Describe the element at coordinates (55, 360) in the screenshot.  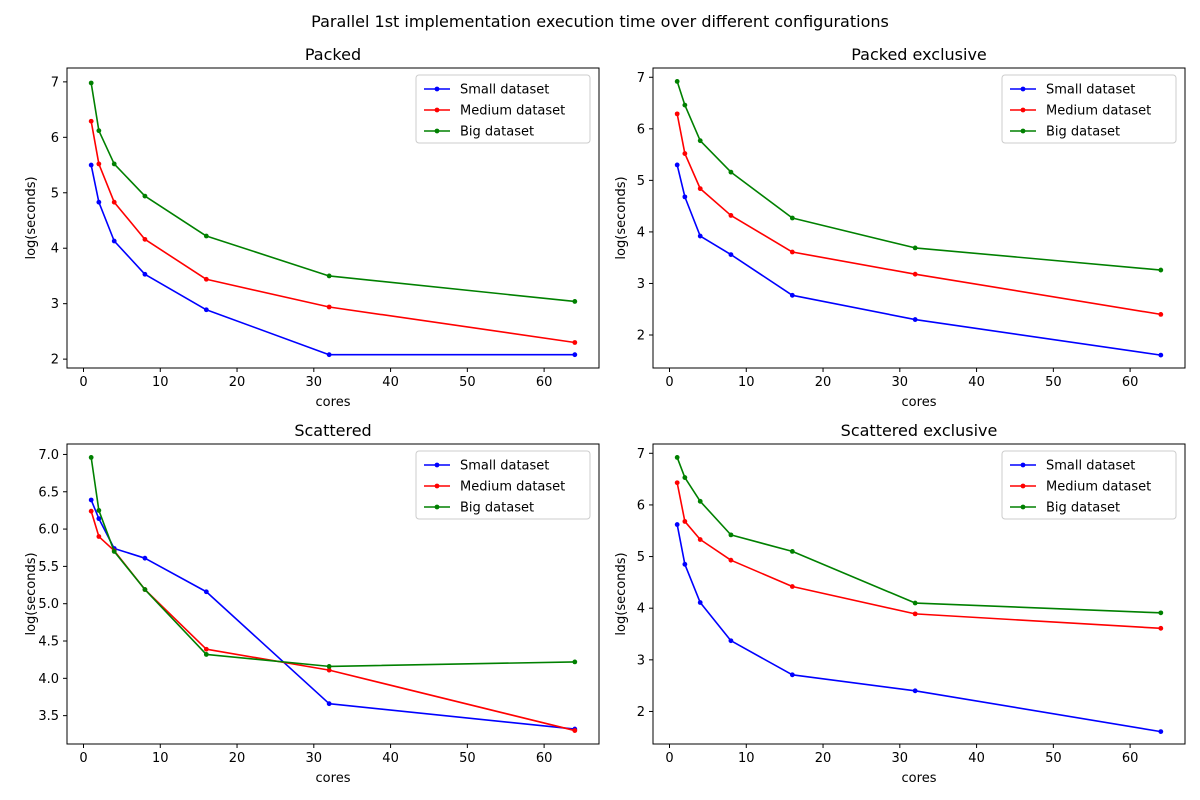
I see `chart-1-ytick-label: 2` at that location.